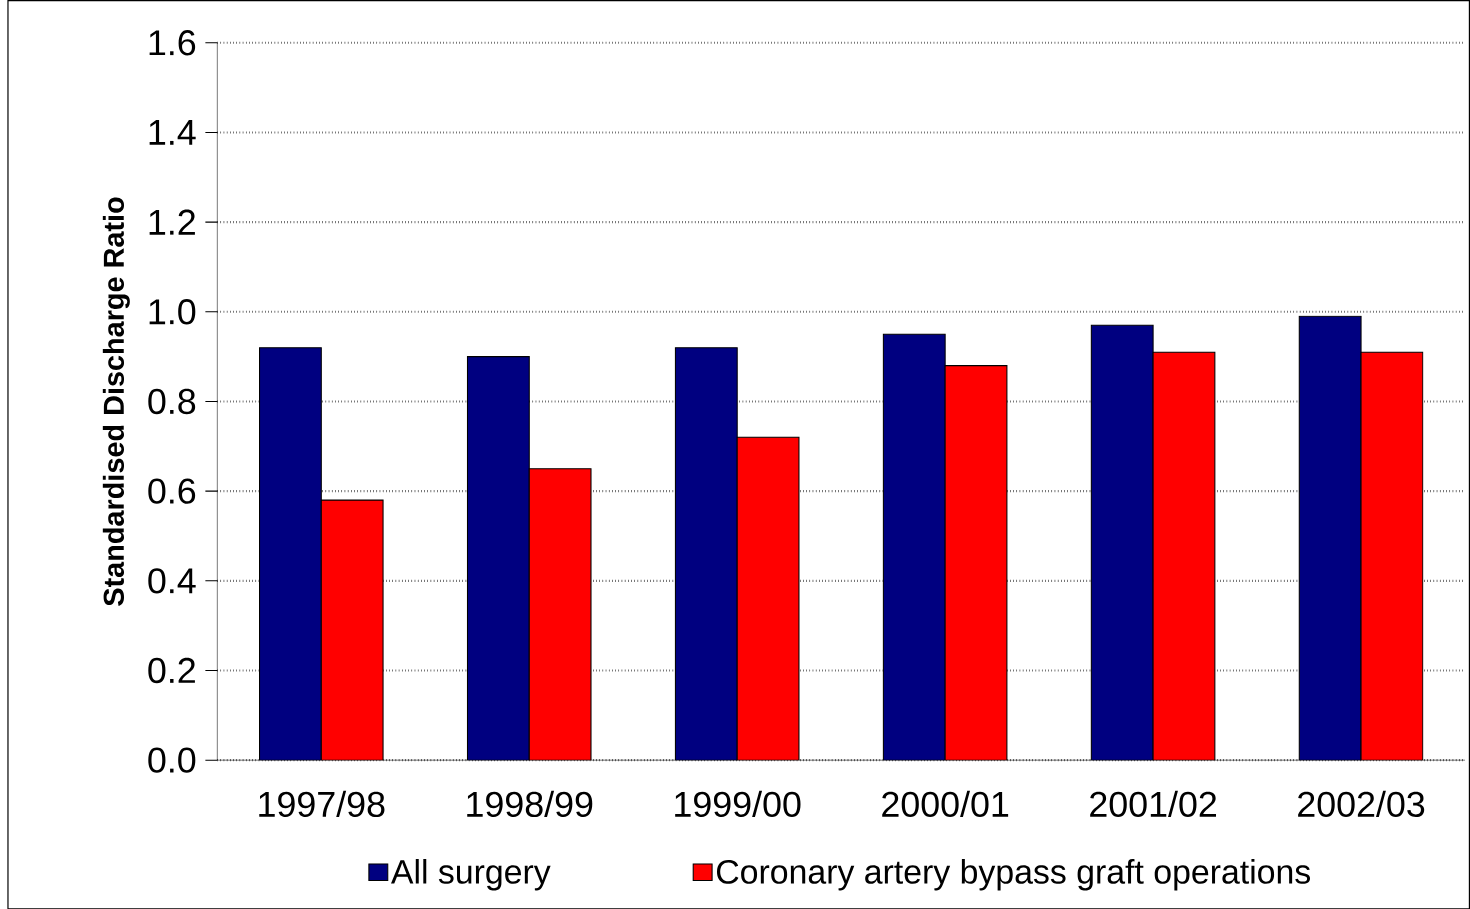 The height and width of the screenshot is (909, 1470). What do you see at coordinates (172, 491) in the screenshot?
I see `y-tick-label: 0.6` at bounding box center [172, 491].